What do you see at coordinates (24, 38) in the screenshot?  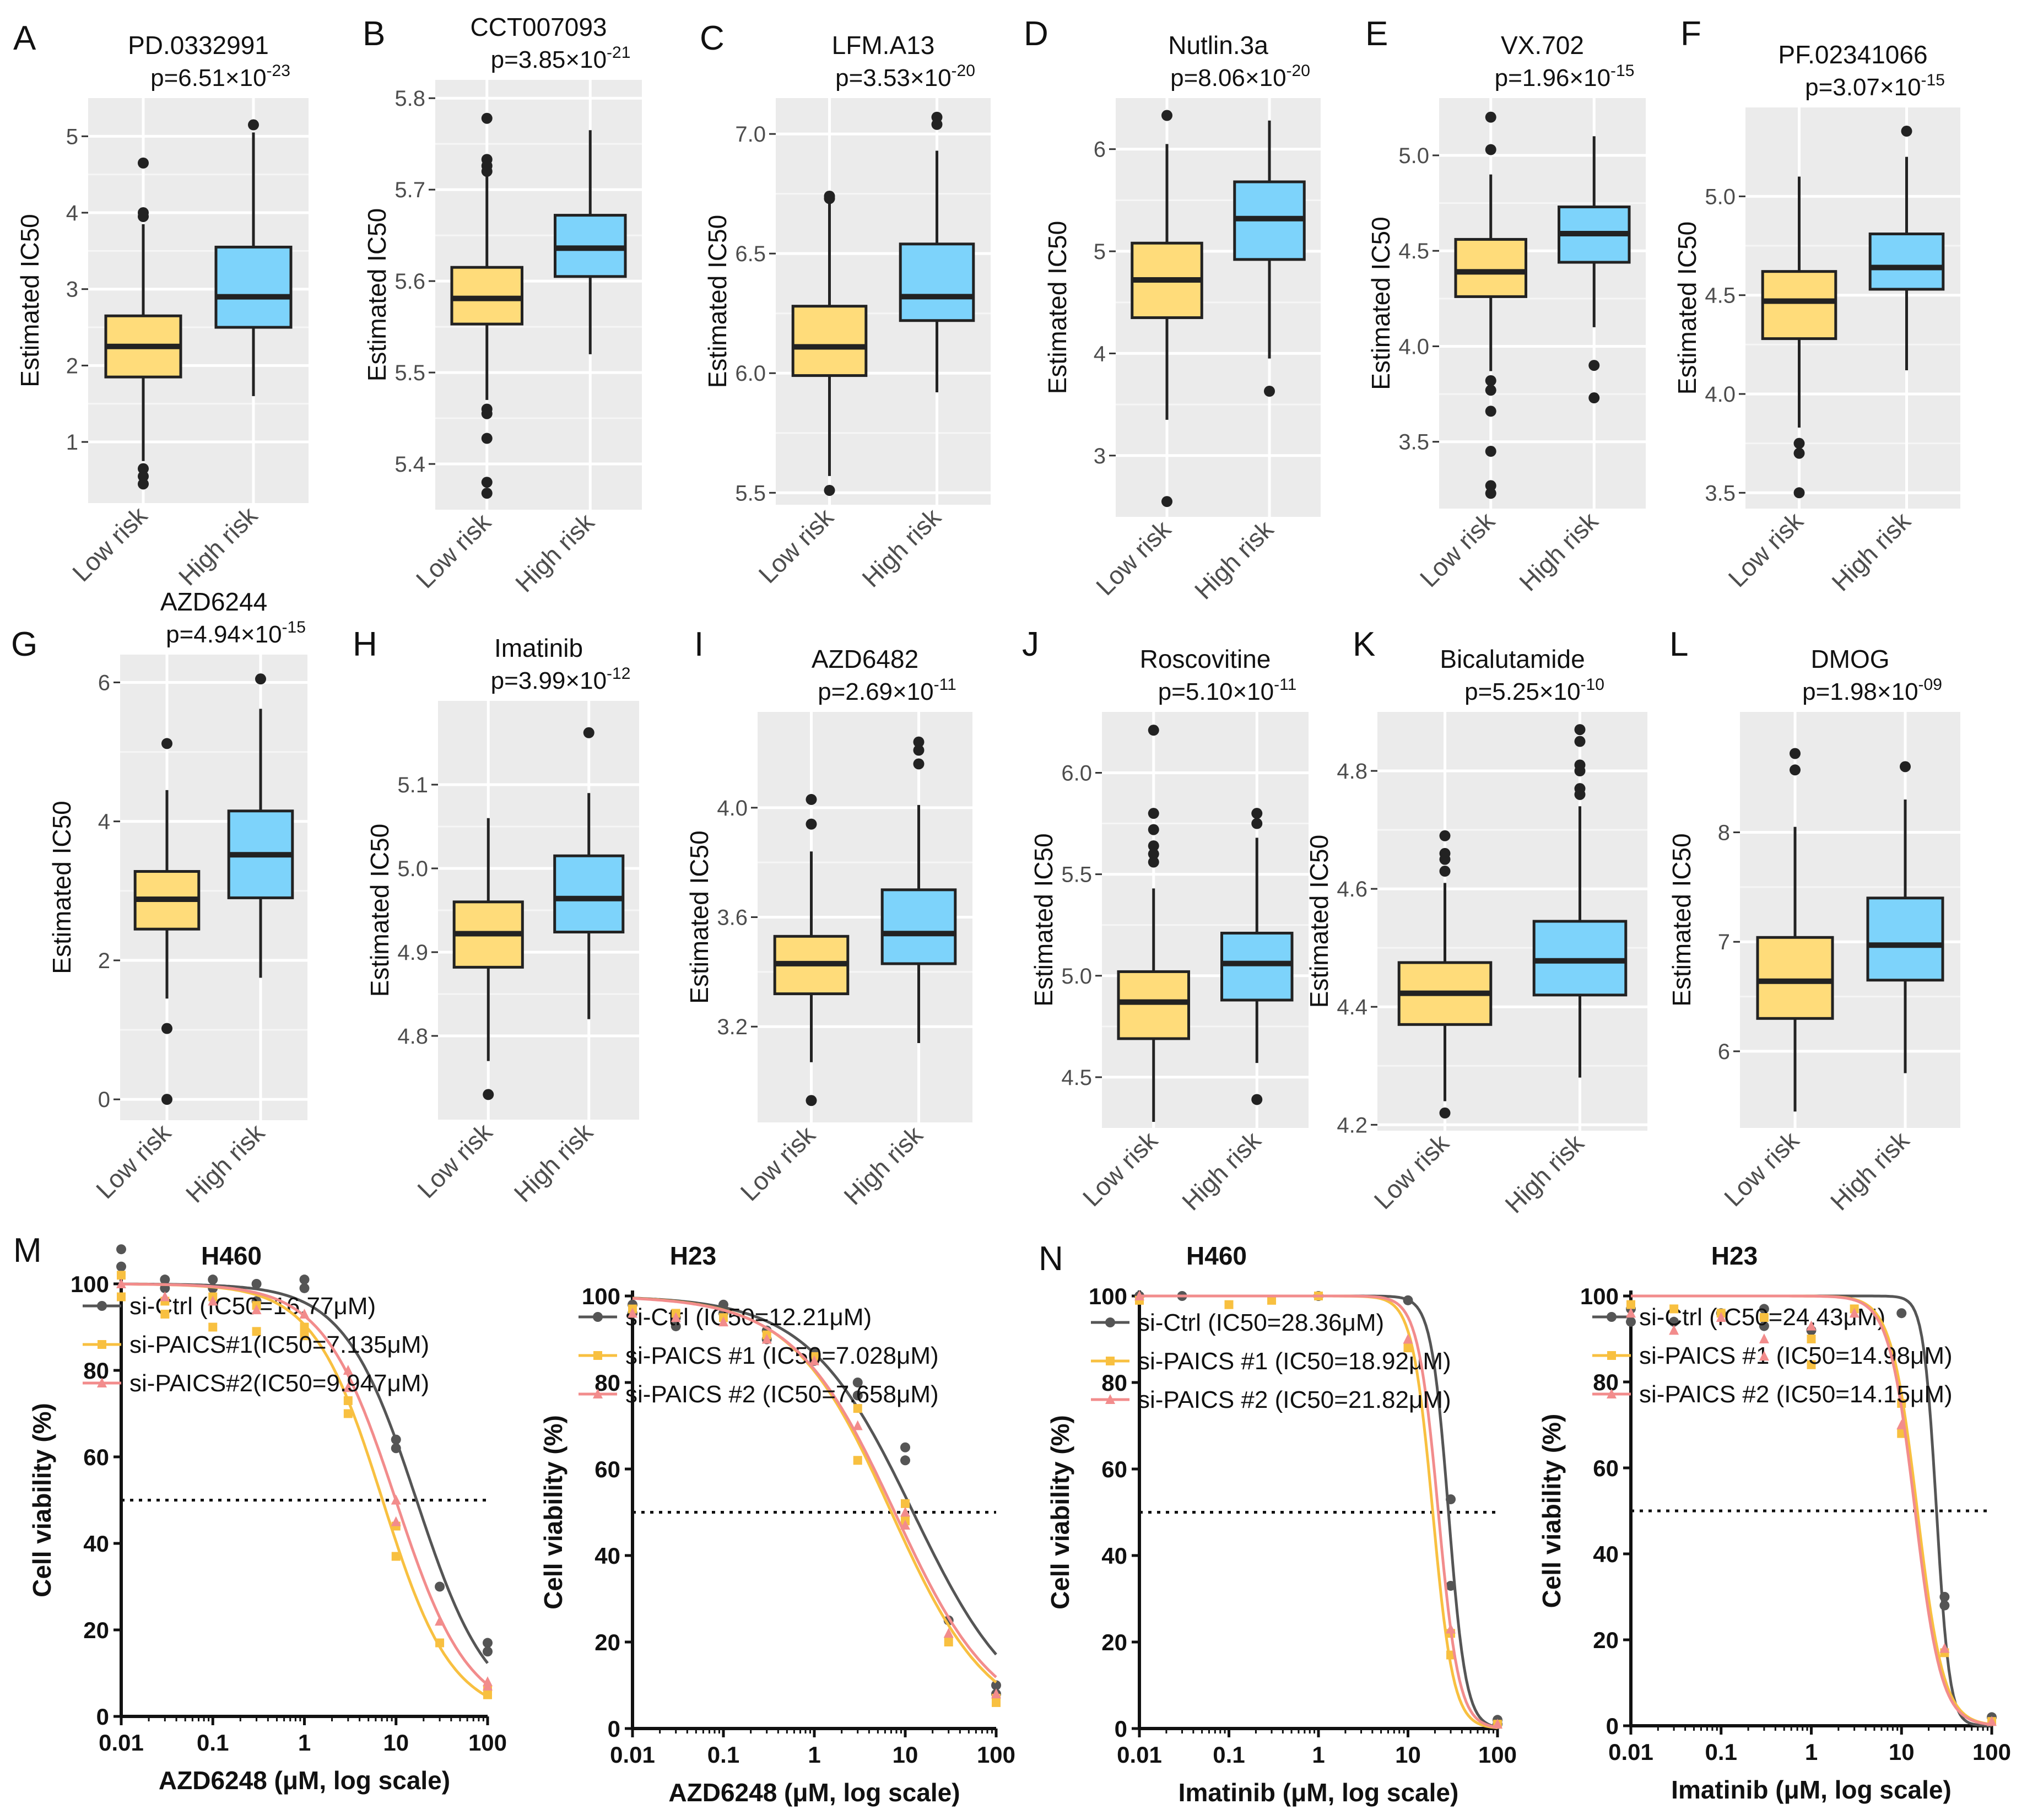 I see `panel-label: A` at bounding box center [24, 38].